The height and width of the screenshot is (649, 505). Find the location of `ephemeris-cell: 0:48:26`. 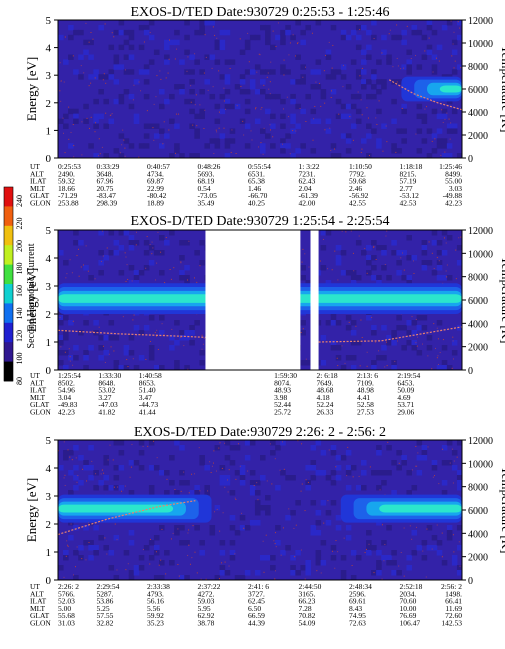

ephemeris-cell: 0:48:26 is located at coordinates (209, 166).